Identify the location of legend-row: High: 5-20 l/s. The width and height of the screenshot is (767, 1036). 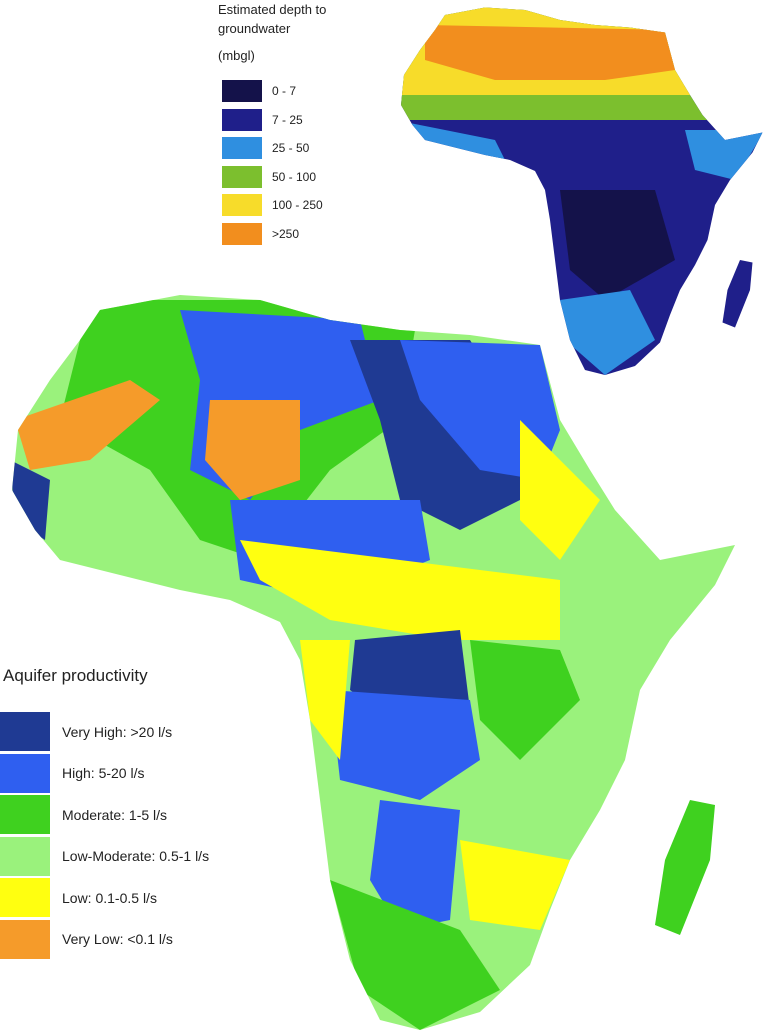
(72, 773).